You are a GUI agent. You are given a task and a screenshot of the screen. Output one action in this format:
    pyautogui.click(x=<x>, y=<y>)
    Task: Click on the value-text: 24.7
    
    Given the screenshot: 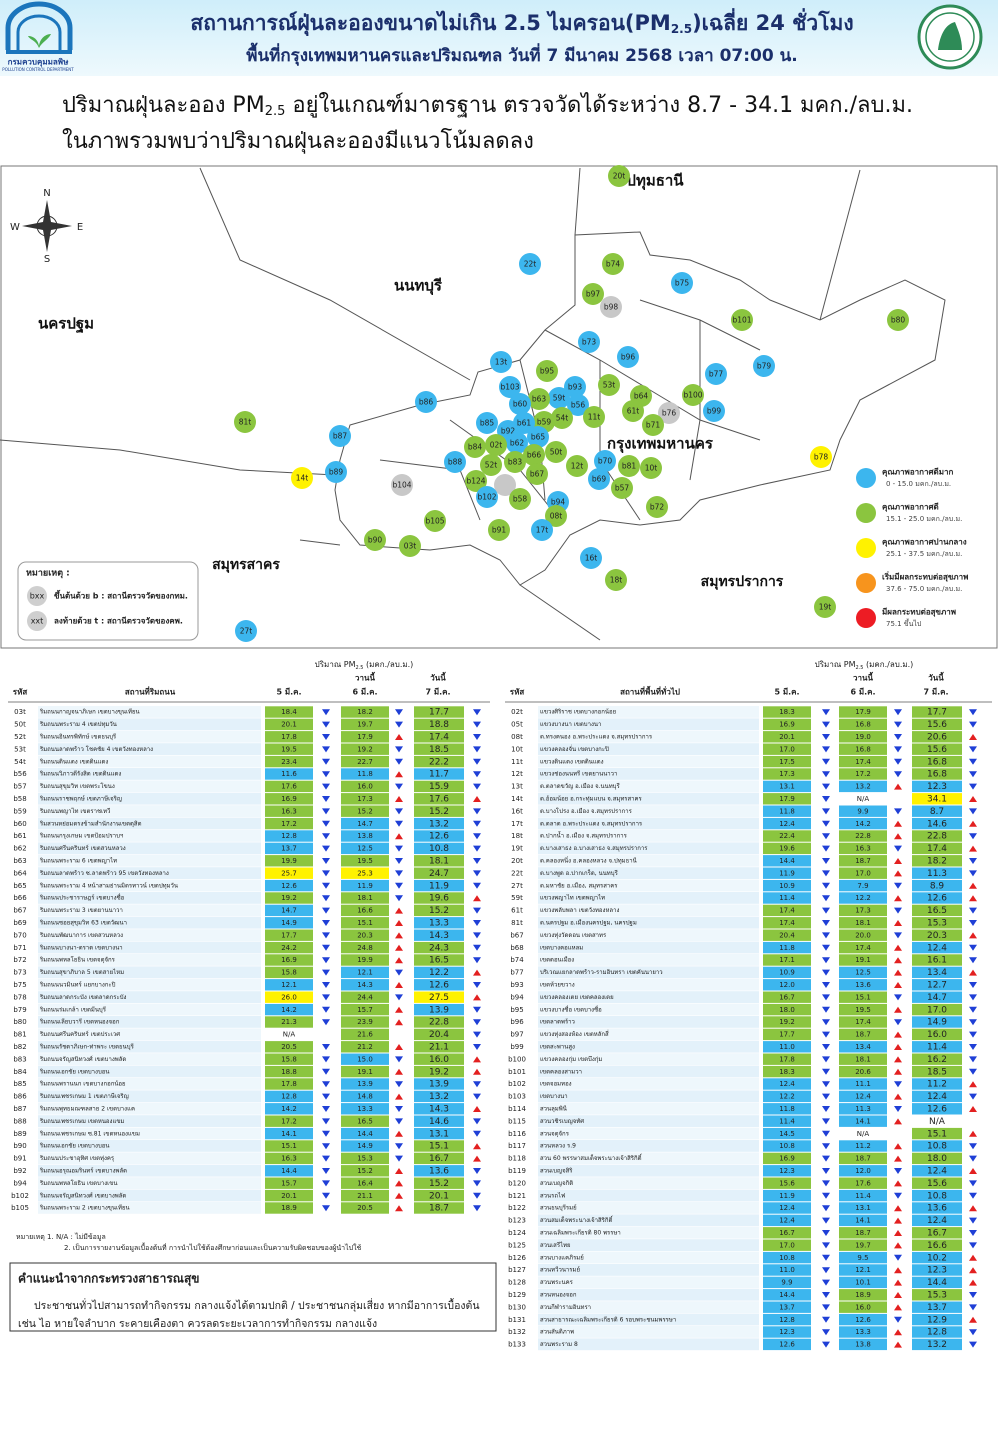 What is the action you would take?
    pyautogui.click(x=439, y=874)
    